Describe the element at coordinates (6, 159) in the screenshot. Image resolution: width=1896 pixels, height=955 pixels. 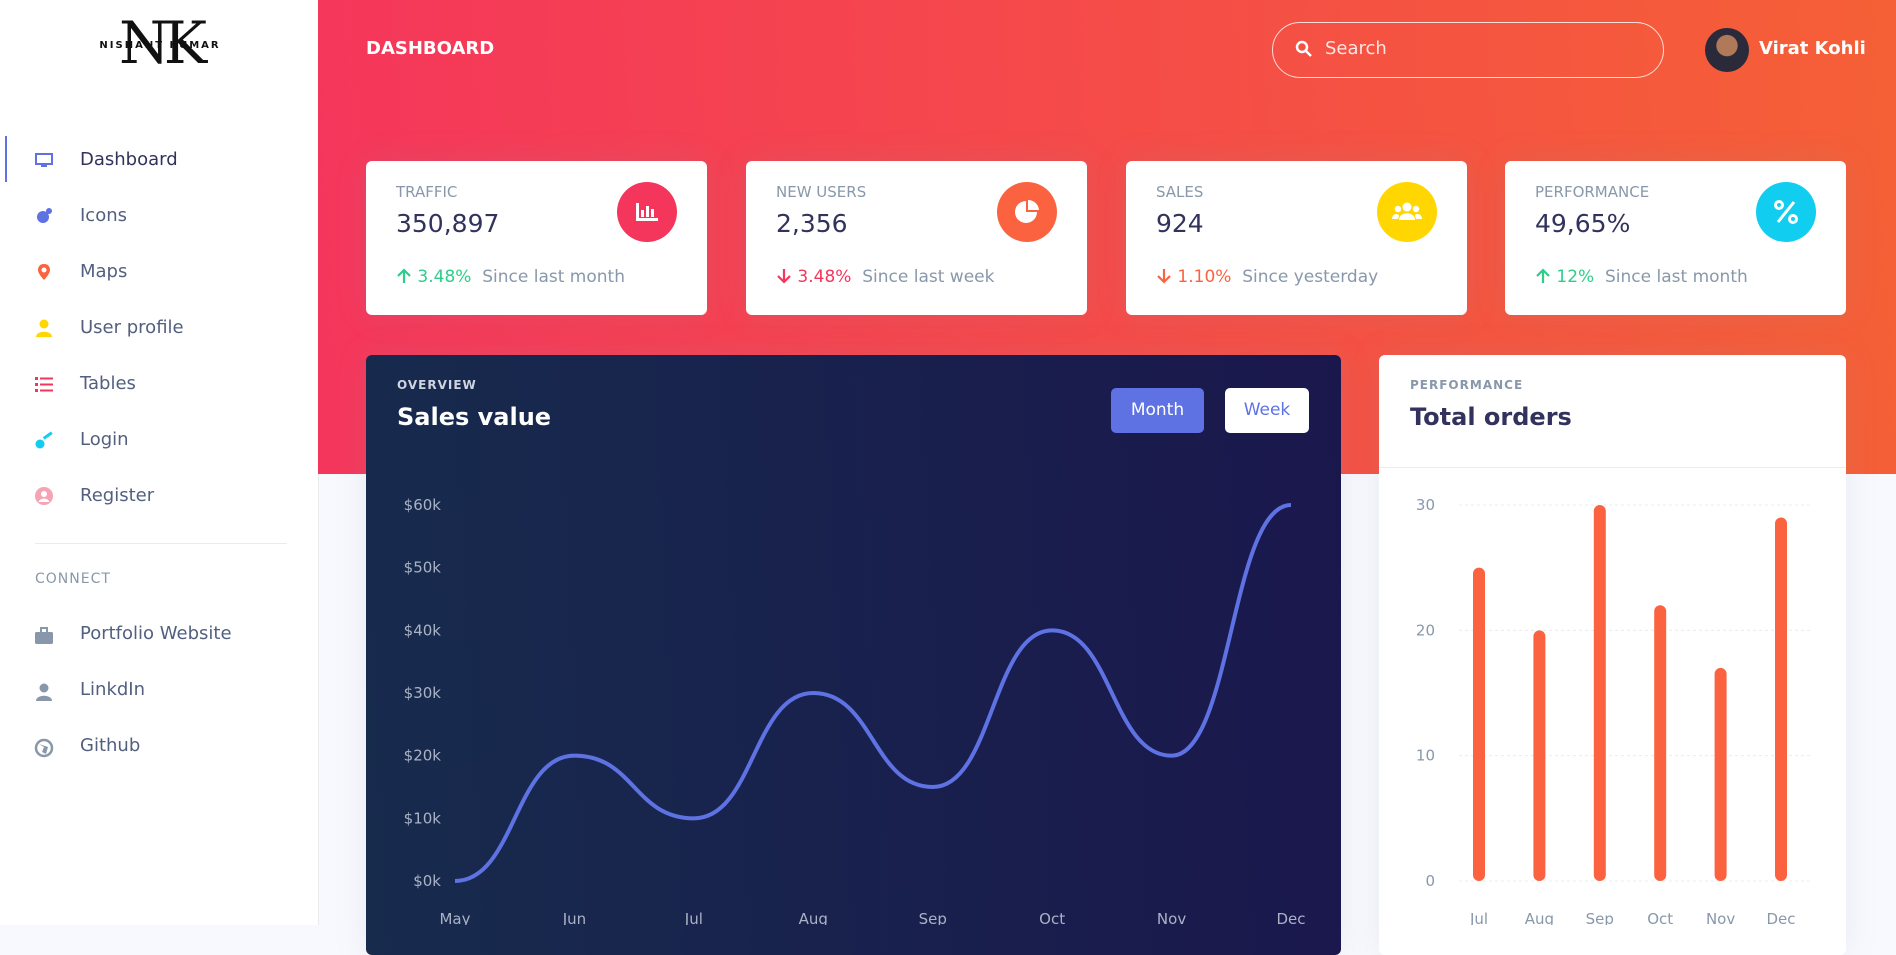
I see `active-indicator` at that location.